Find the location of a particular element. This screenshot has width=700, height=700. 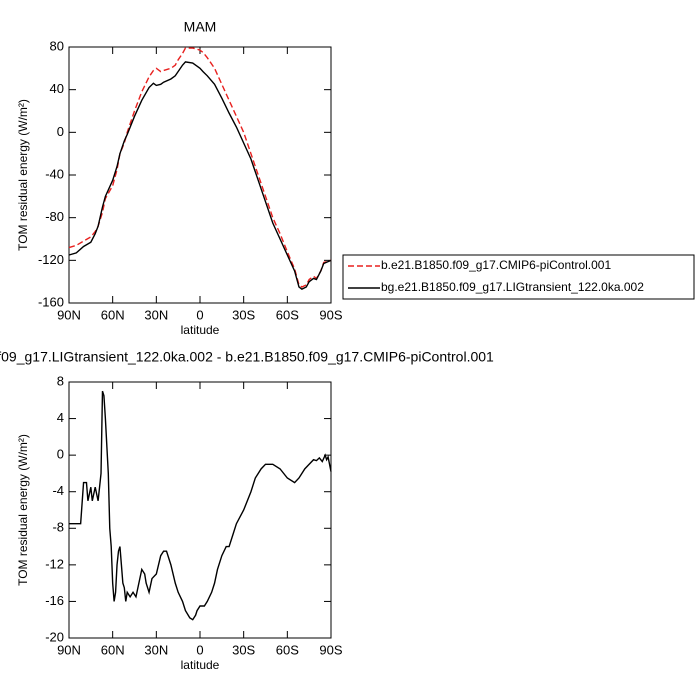

y-tick-label: 8 is located at coordinates (60, 380).